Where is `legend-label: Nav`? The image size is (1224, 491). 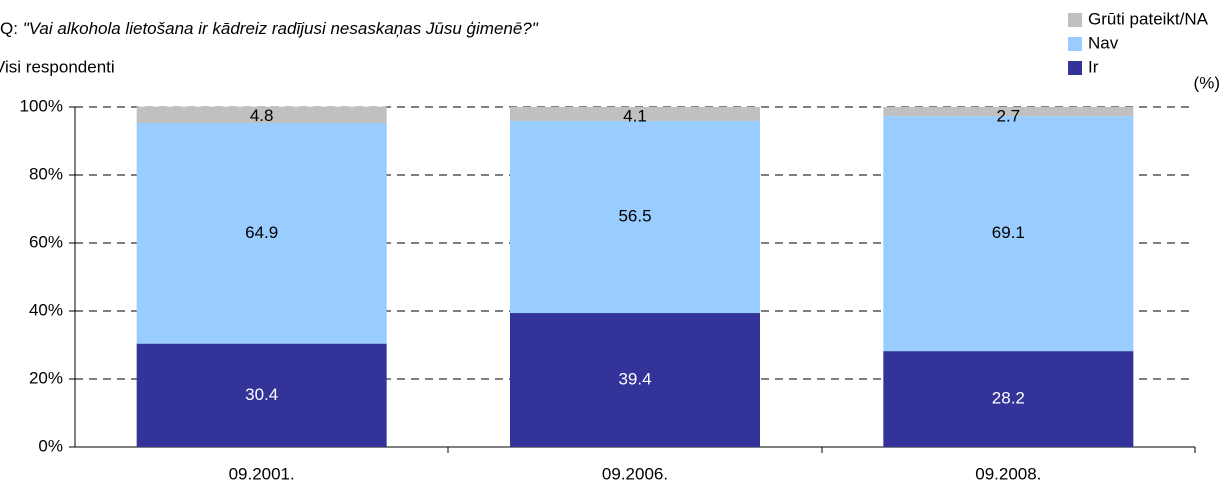 legend-label: Nav is located at coordinates (1103, 42).